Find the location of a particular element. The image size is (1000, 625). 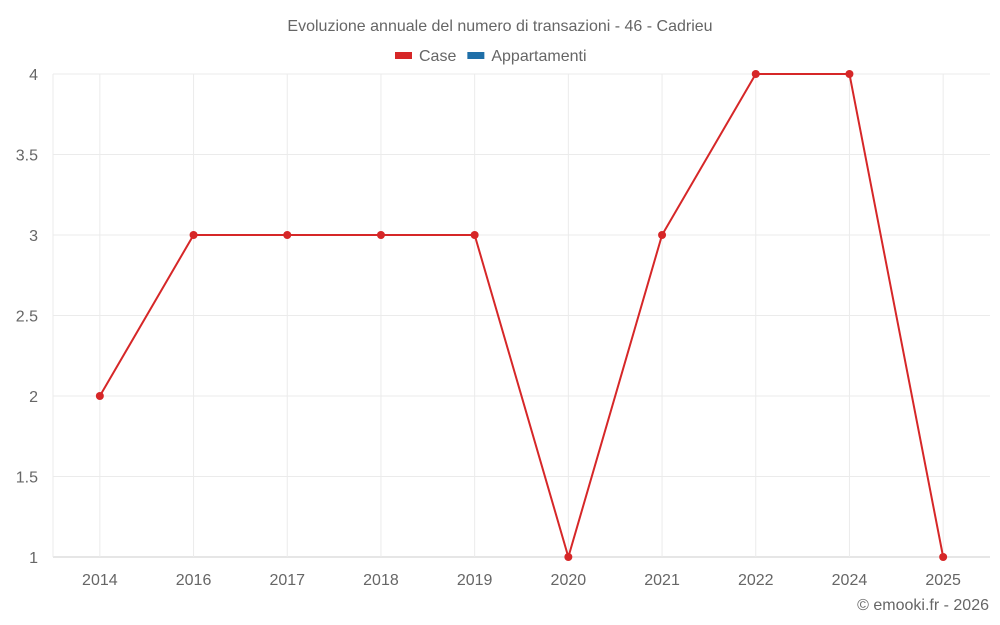

x-tick-label: 2018 is located at coordinates (381, 580).